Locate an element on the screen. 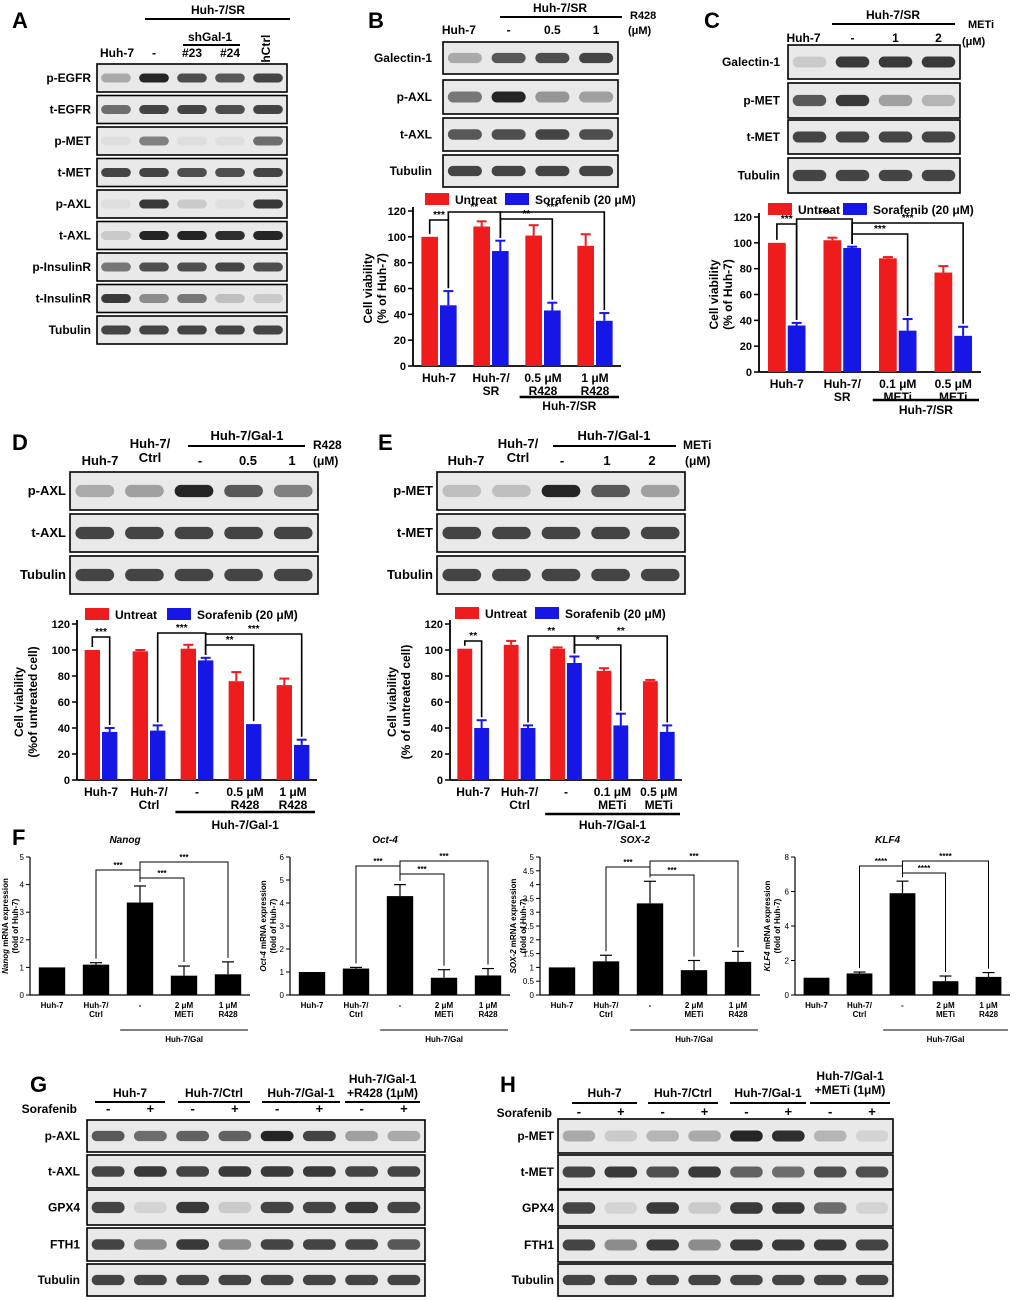 This screenshot has height=1300, width=1020. group-label: Huh-7/SR is located at coordinates (560, 8).